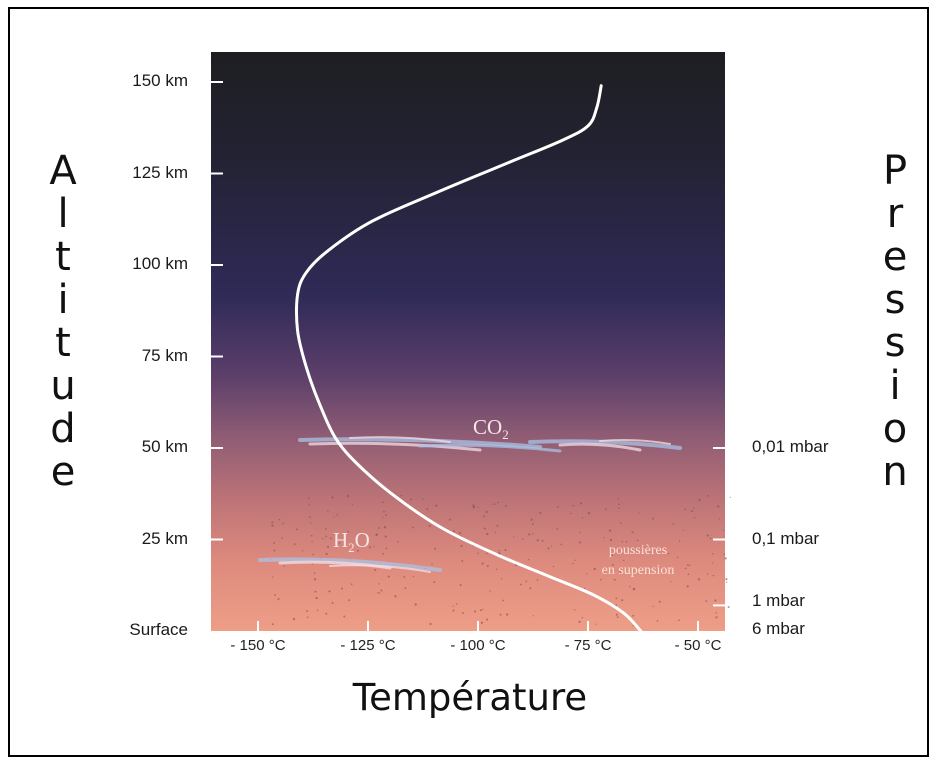 Image resolution: width=939 pixels, height=757 pixels. What do you see at coordinates (895, 300) in the screenshot?
I see `pressure-title-letter: s` at bounding box center [895, 300].